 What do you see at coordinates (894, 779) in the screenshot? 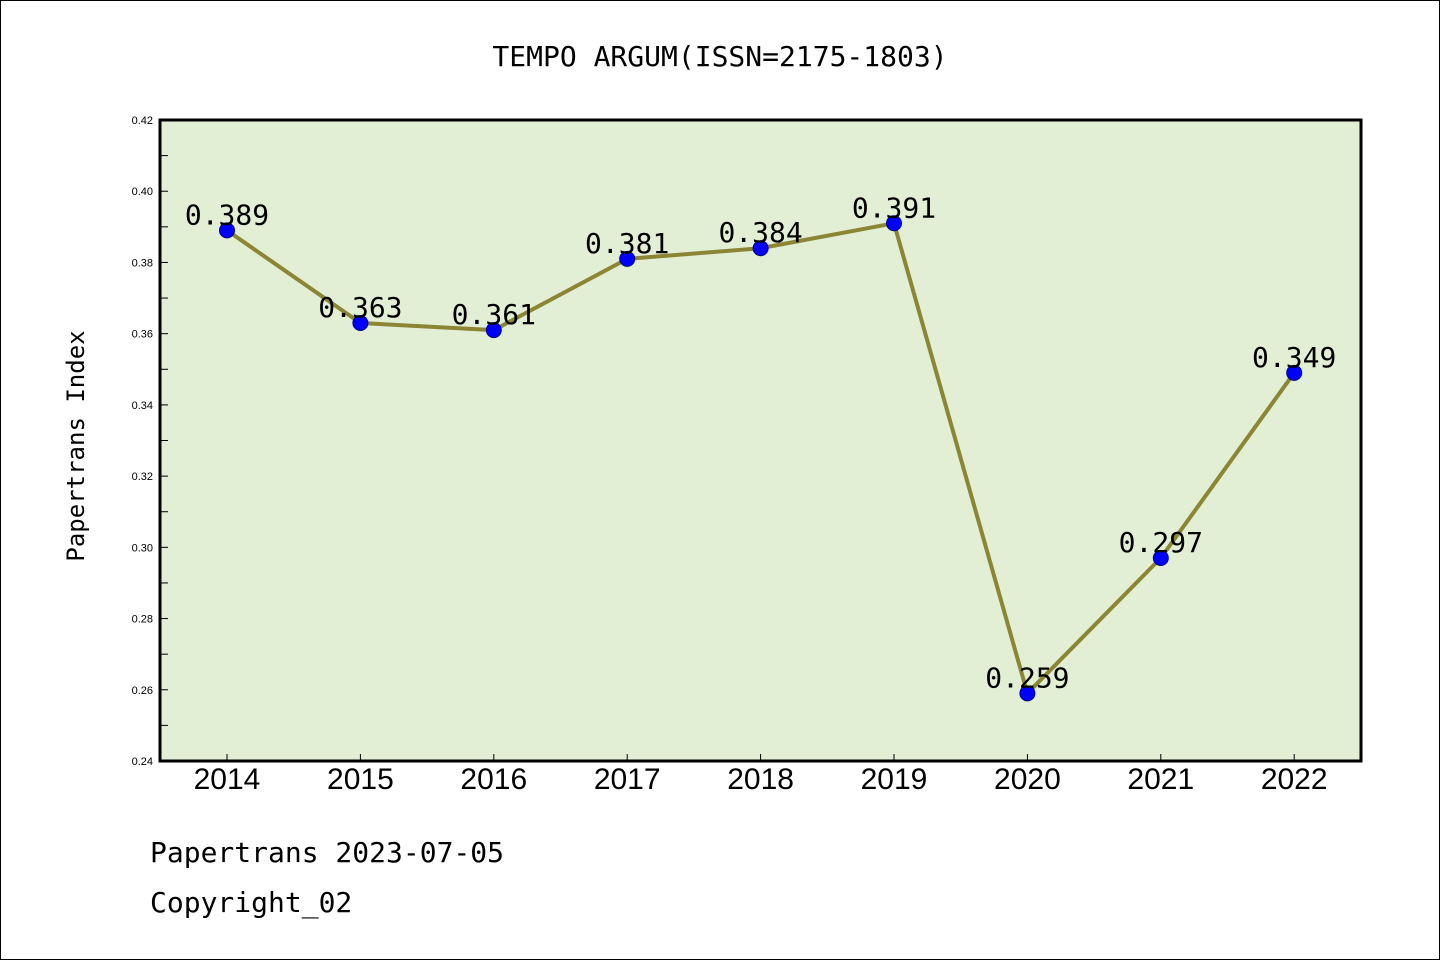
I see `x-tick-label: 2019` at bounding box center [894, 779].